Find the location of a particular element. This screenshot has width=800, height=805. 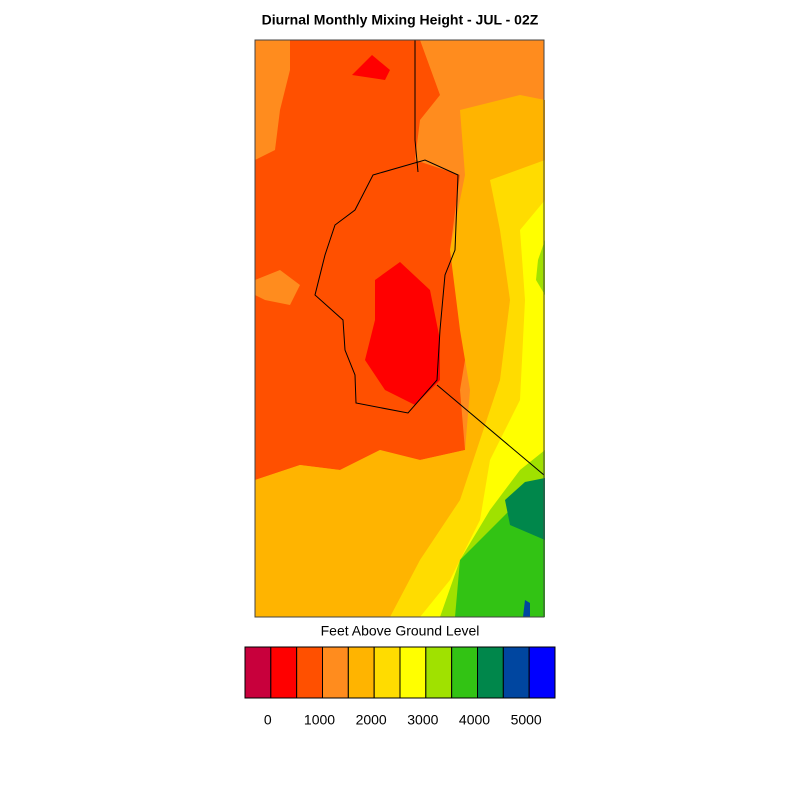

colorbar-label: Feet Above Ground Level is located at coordinates (400, 631).